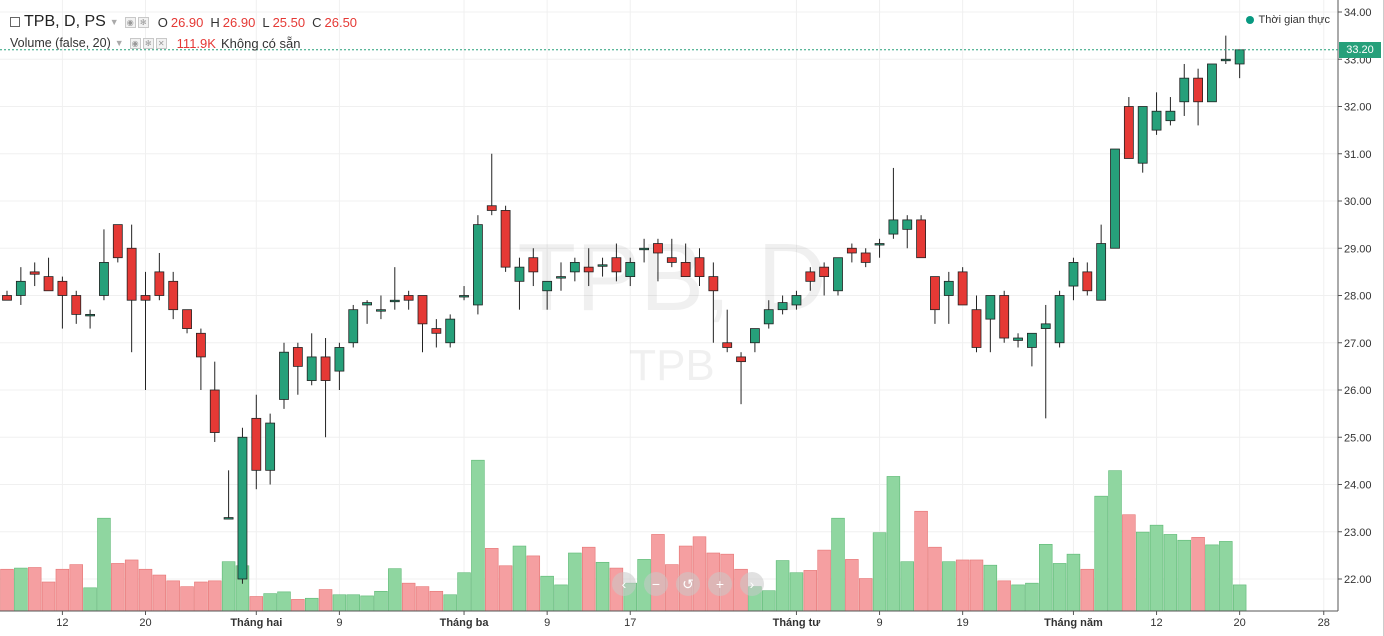  Describe the element at coordinates (1294, 20) in the screenshot. I see `realtime-label: Thời gian thực` at that location.